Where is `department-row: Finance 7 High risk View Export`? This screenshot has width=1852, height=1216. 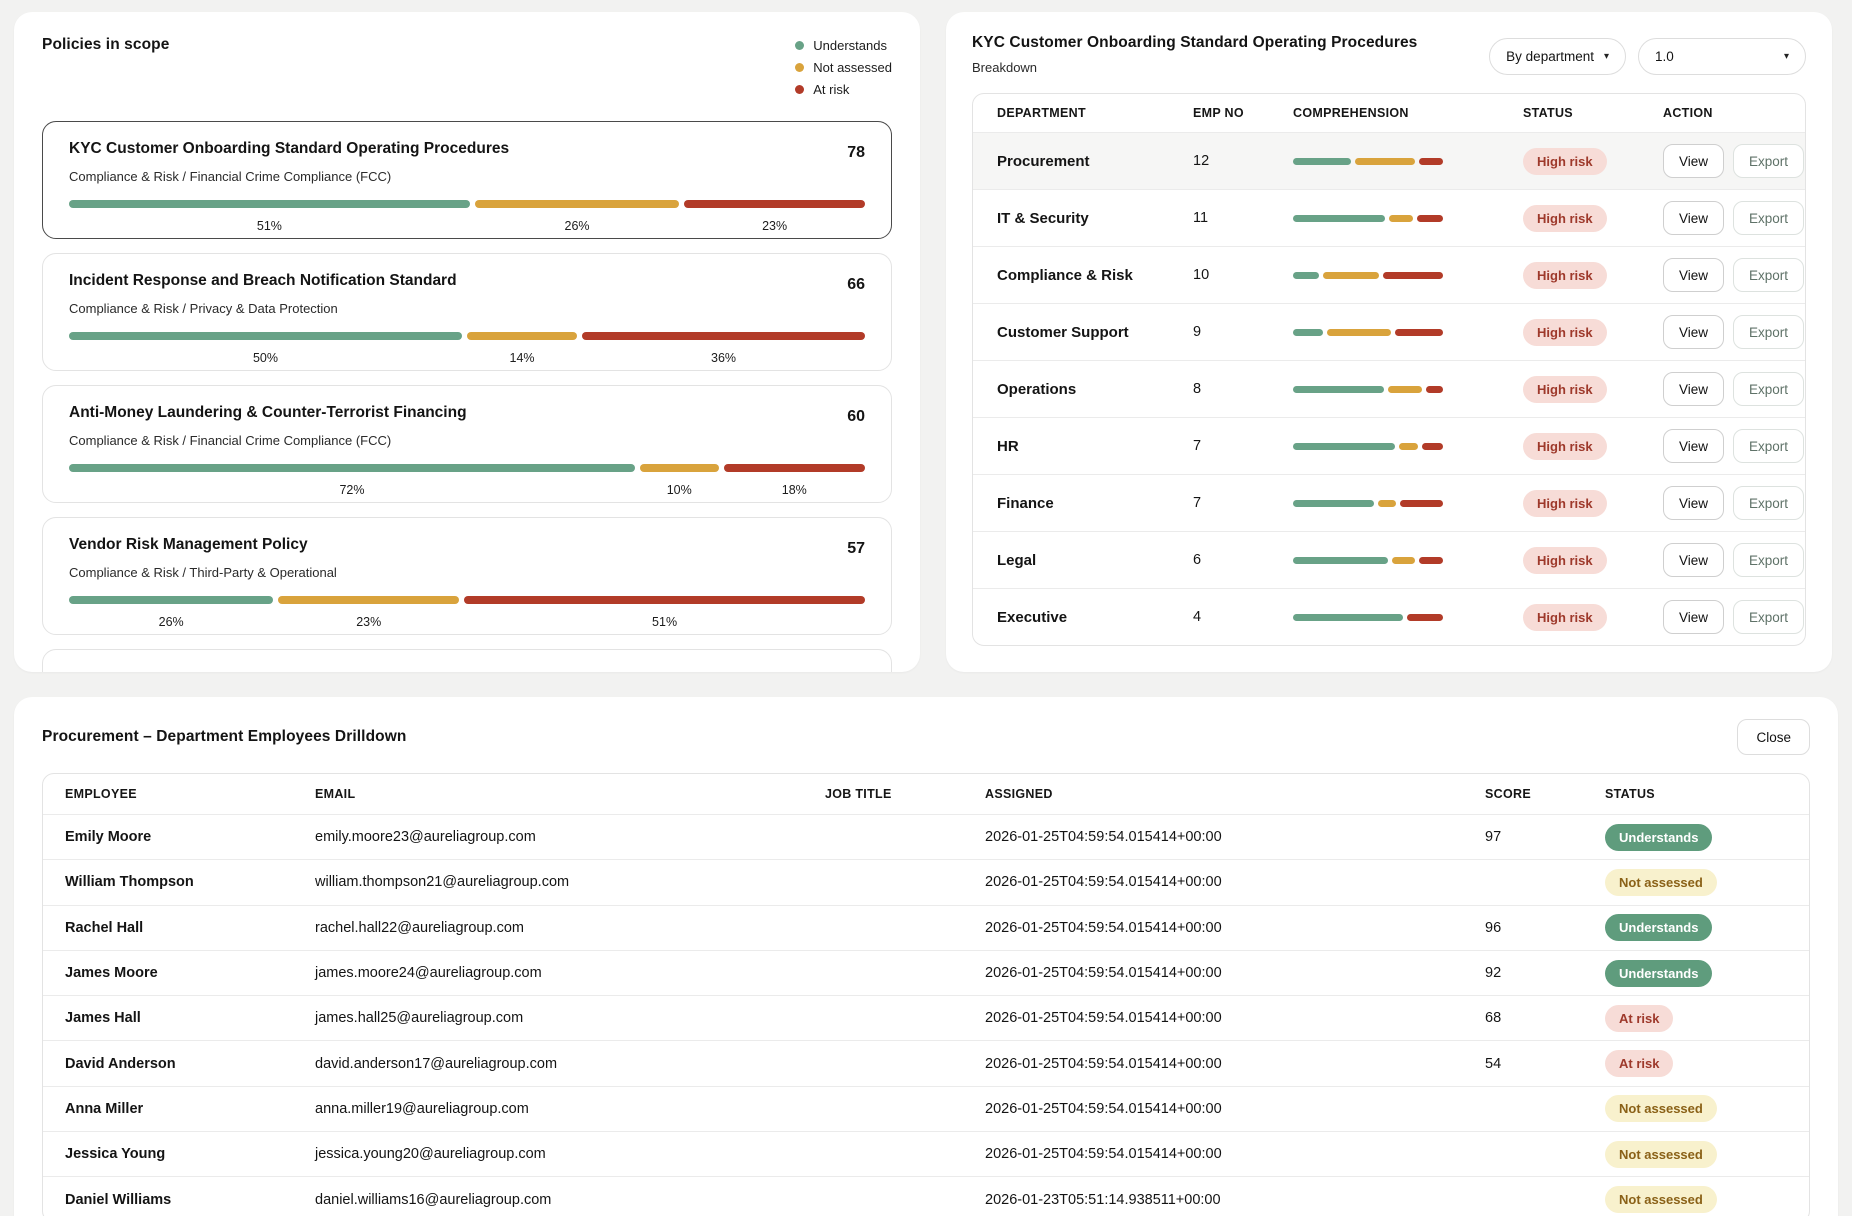 department-row: Finance 7 High risk View Export is located at coordinates (1389, 502).